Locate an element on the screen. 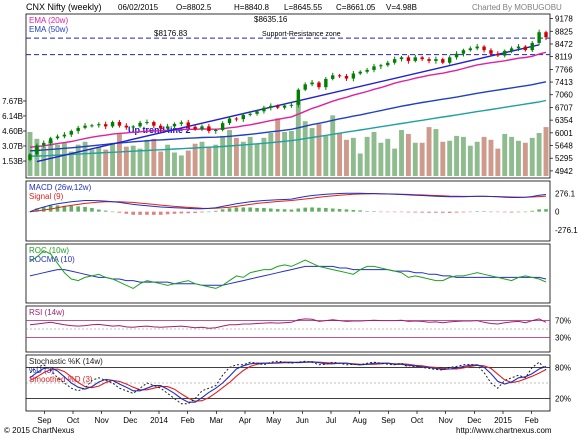 This screenshot has width=584, height=439. legend-signal: Signal (9) is located at coordinates (46, 196).